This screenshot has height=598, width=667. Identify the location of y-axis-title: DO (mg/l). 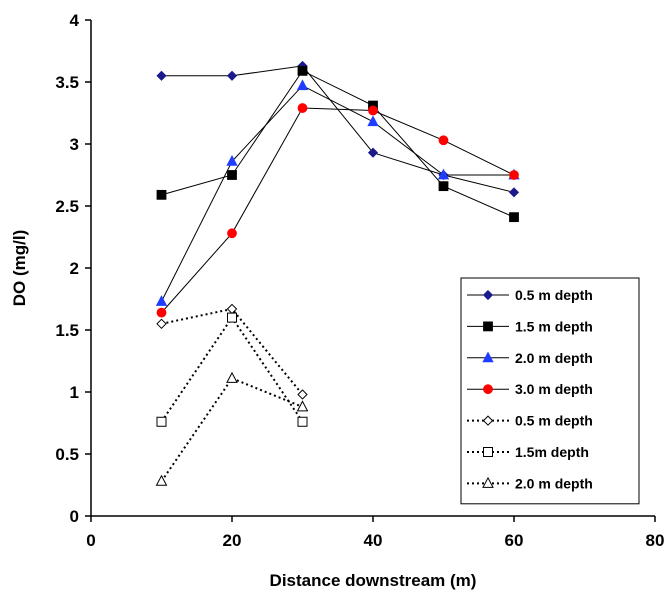
(19, 268).